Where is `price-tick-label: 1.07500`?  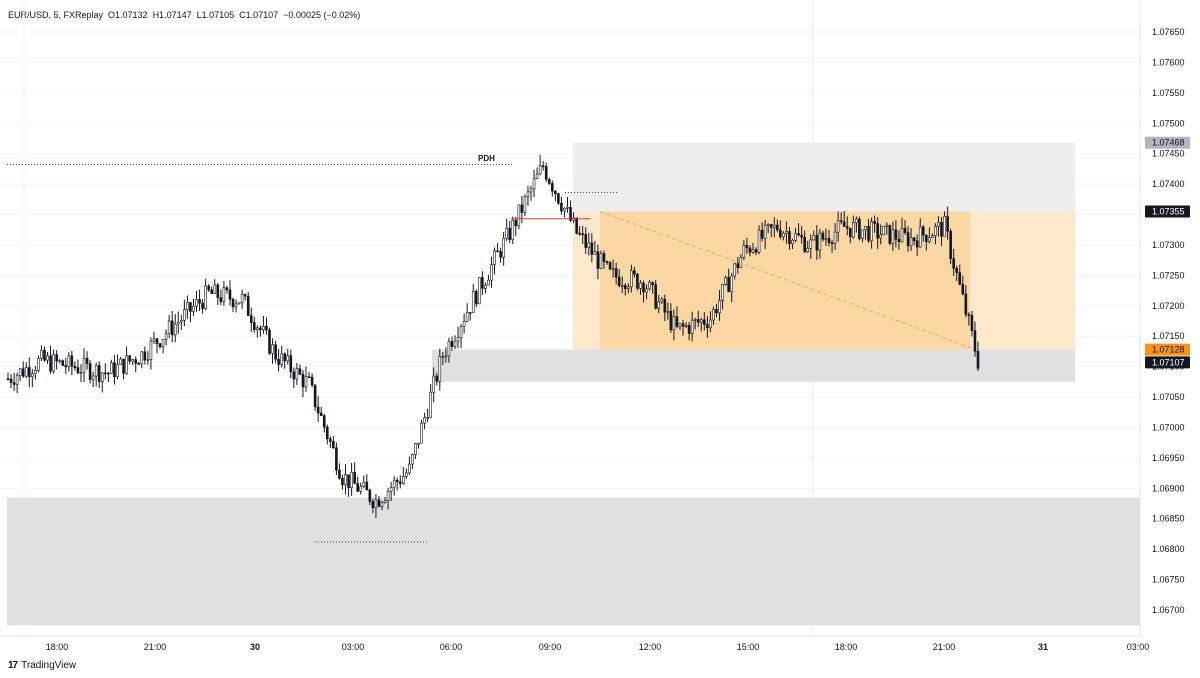
price-tick-label: 1.07500 is located at coordinates (1168, 123).